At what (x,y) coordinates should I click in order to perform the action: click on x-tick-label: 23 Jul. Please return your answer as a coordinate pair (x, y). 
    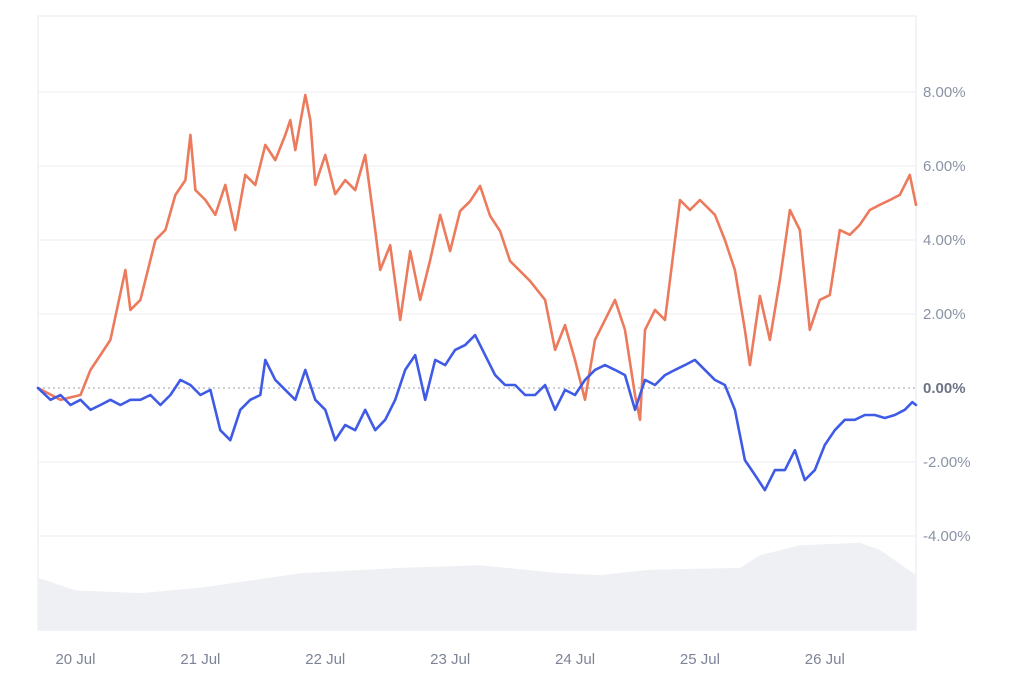
    Looking at the image, I should click on (450, 659).